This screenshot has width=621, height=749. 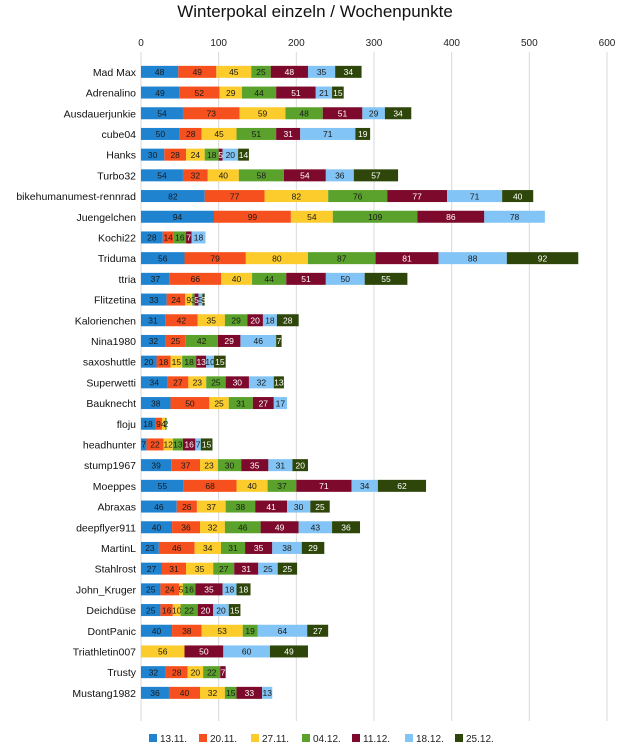 I want to click on data-label: 57, so click(x=376, y=176).